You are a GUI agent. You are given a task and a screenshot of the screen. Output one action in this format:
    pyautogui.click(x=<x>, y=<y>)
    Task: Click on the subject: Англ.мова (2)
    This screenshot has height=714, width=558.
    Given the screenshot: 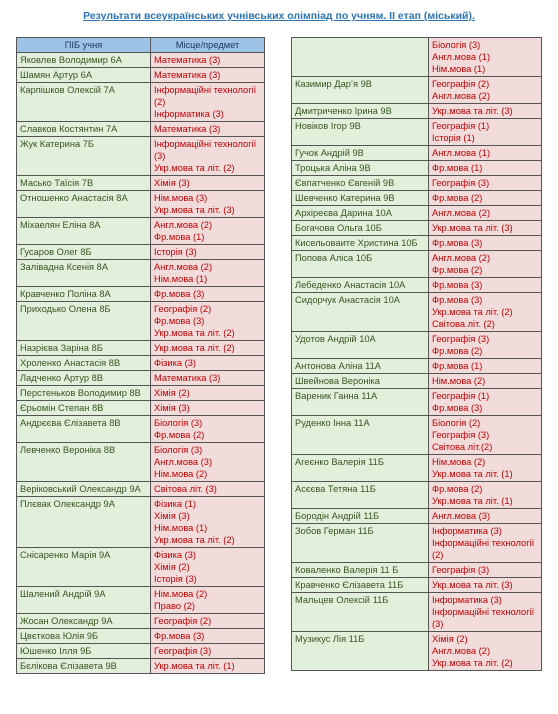 What is the action you would take?
    pyautogui.click(x=183, y=225)
    